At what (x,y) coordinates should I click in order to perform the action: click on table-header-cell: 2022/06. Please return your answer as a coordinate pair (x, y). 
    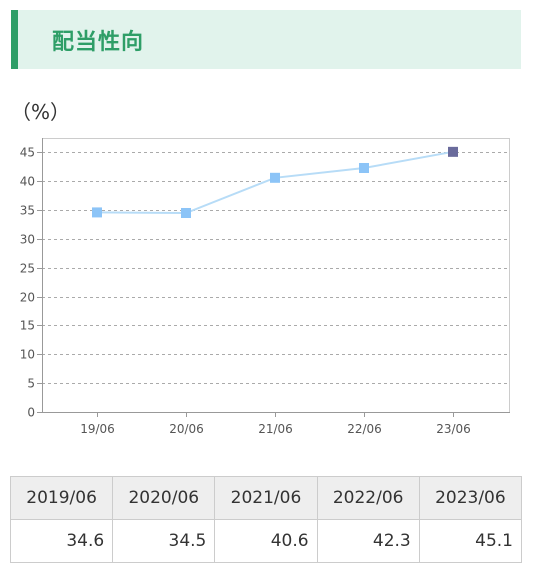
    Looking at the image, I should click on (368, 498).